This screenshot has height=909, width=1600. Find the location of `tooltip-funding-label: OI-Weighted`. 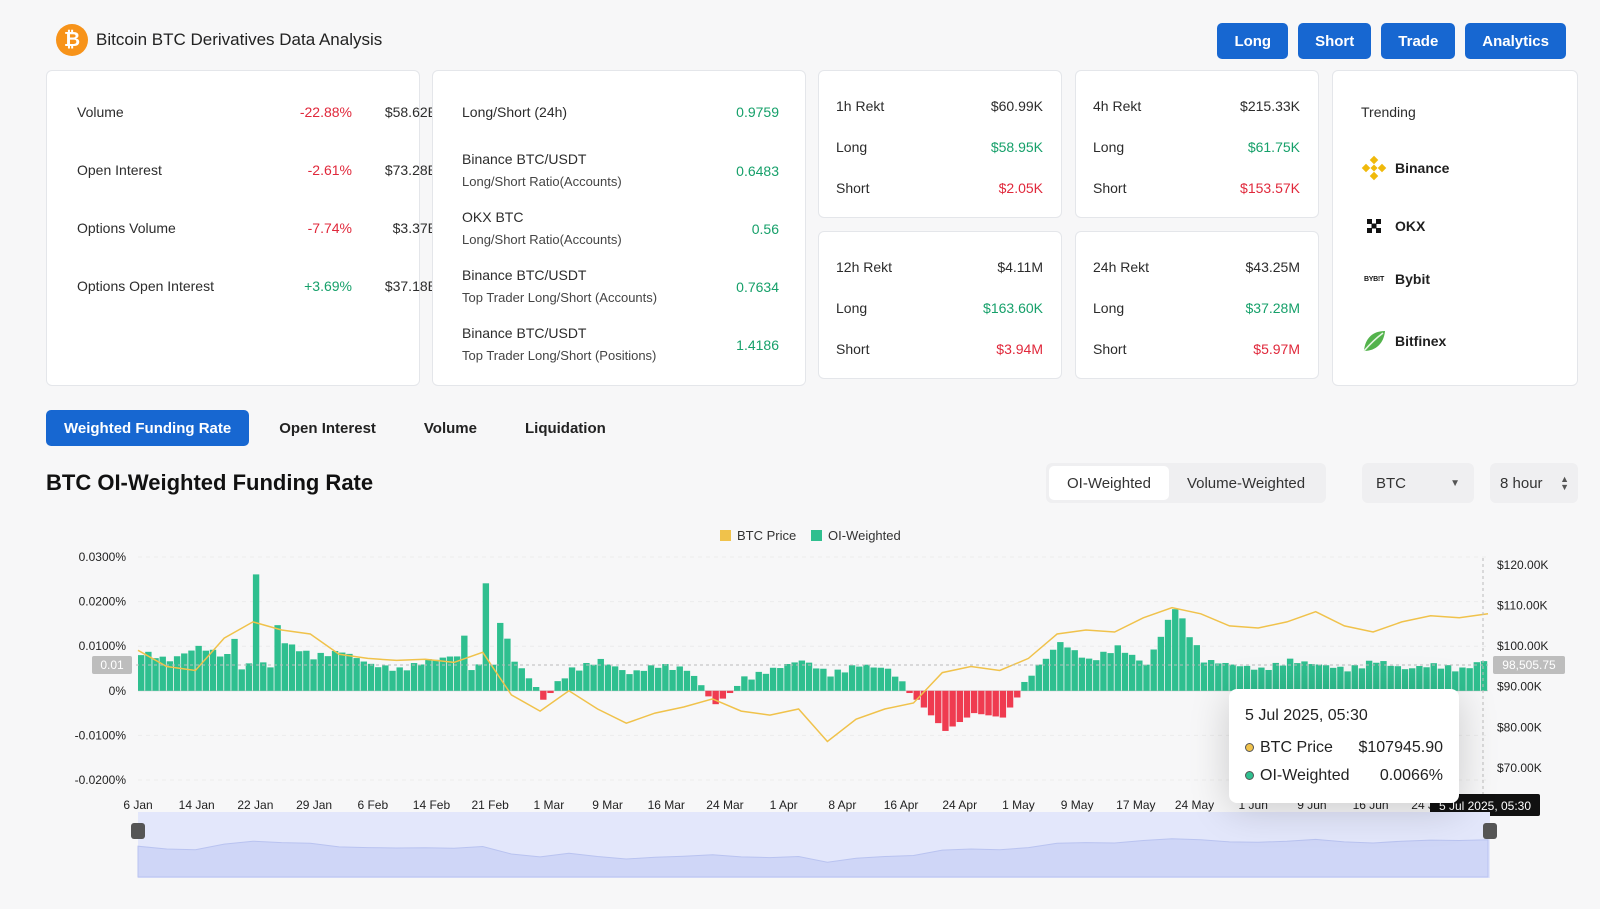

tooltip-funding-label: OI-Weighted is located at coordinates (1297, 776).